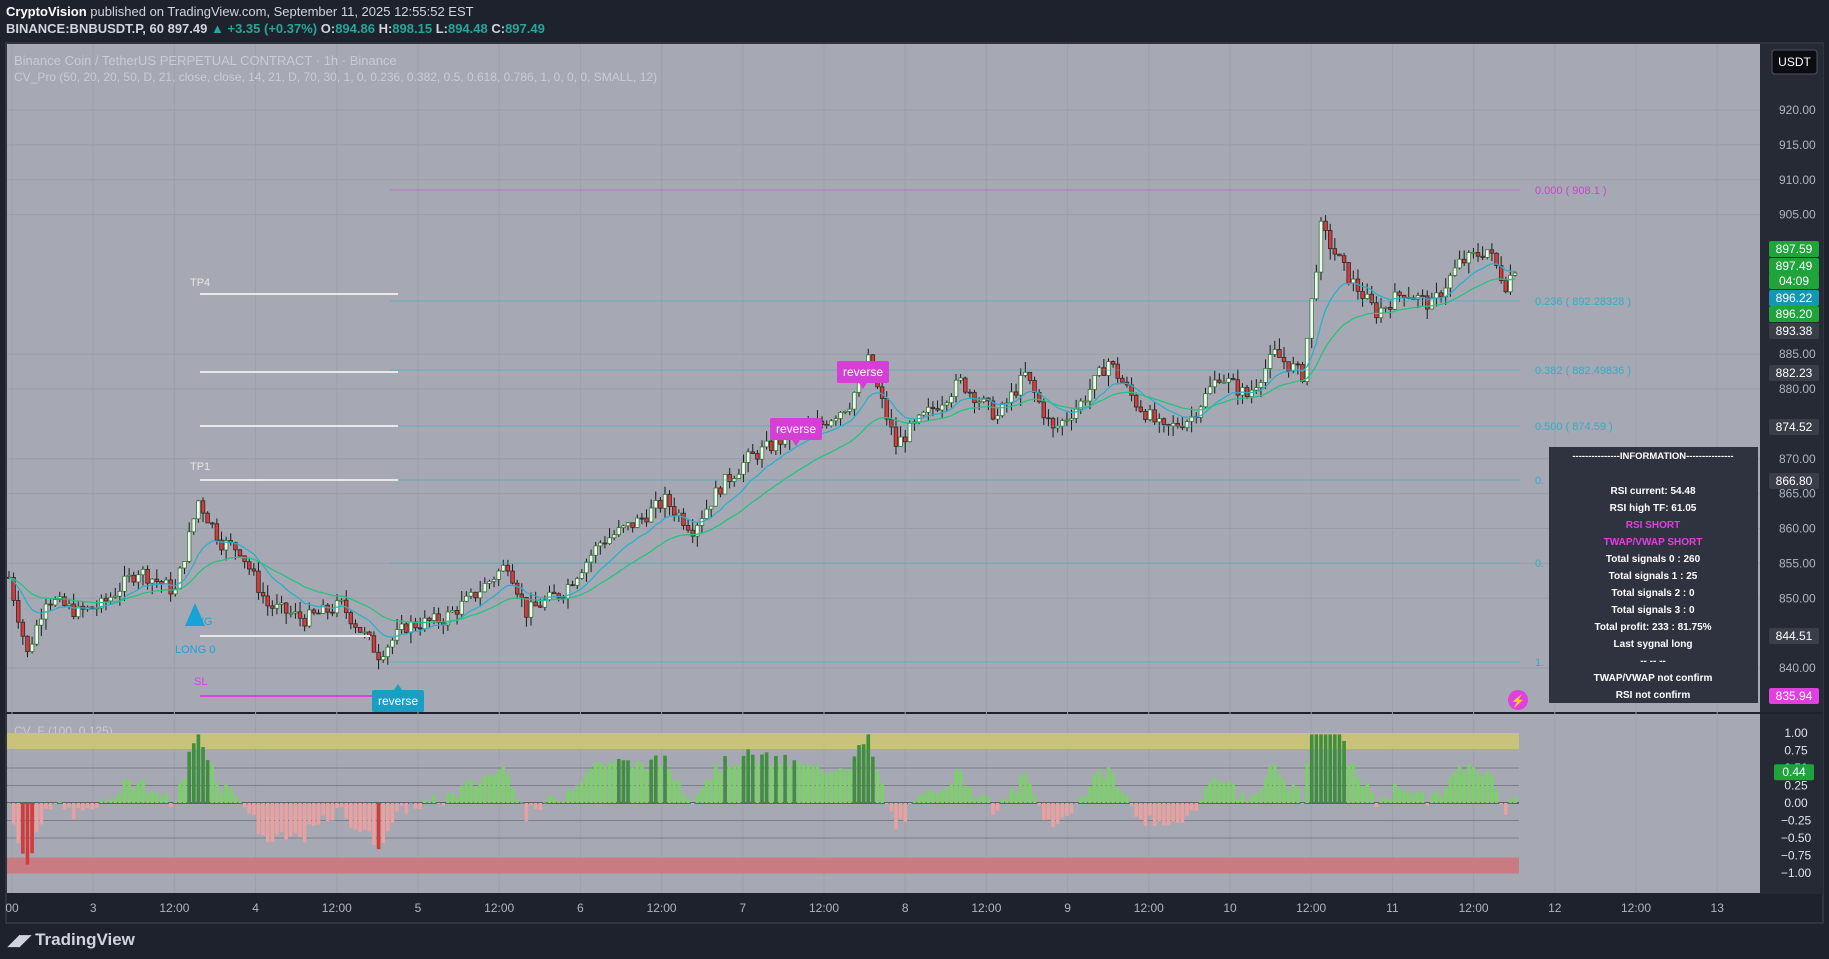 Image resolution: width=1829 pixels, height=959 pixels. I want to click on info-panel-line: TWAP/VWAP not confirm, so click(1653, 678).